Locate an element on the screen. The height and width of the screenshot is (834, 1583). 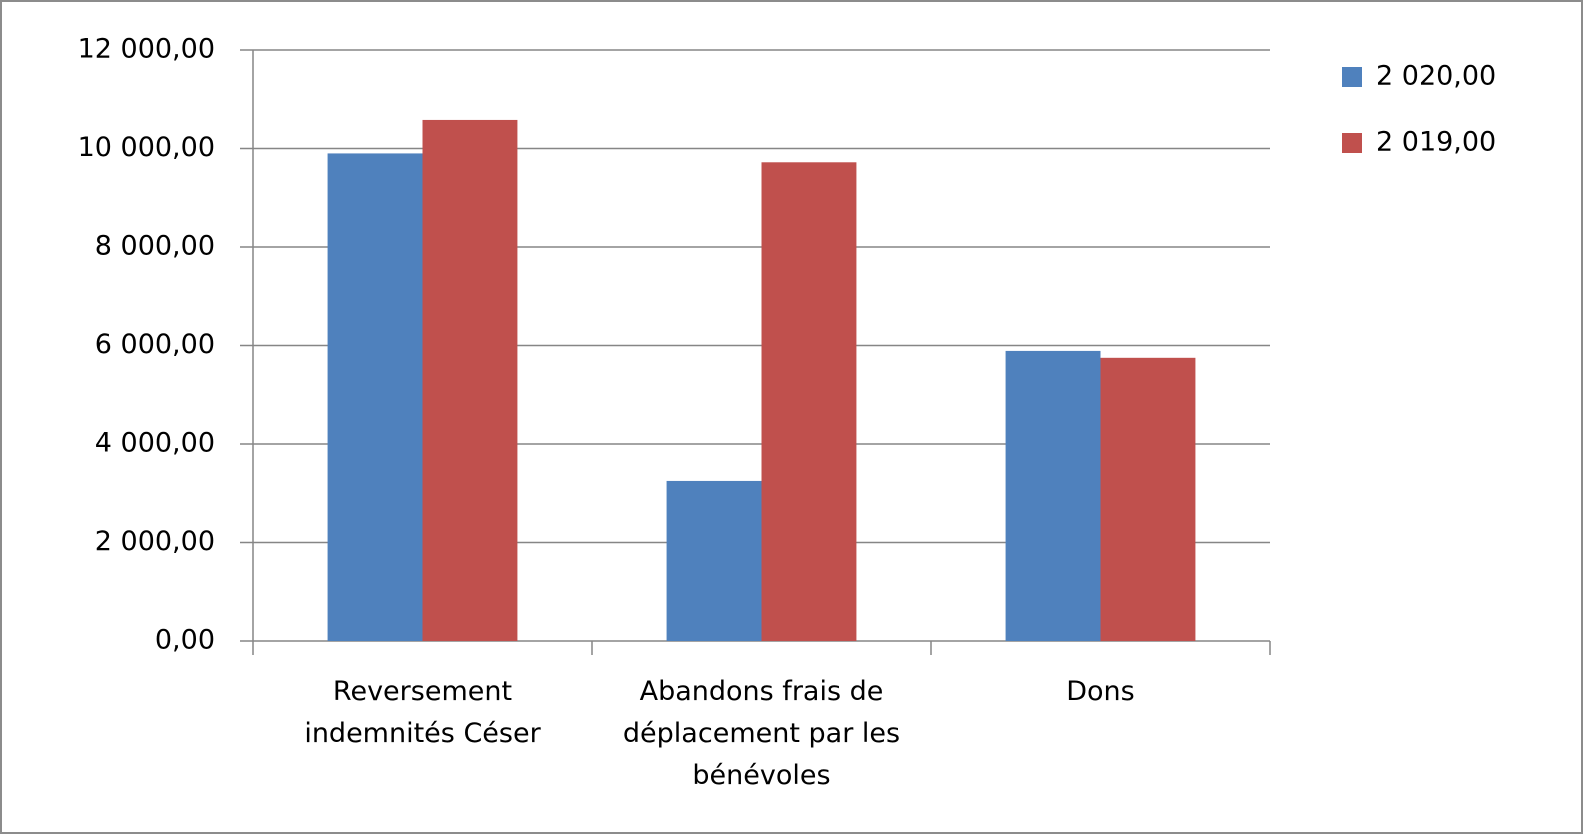
legend-label: 2 019,00 is located at coordinates (1436, 142).